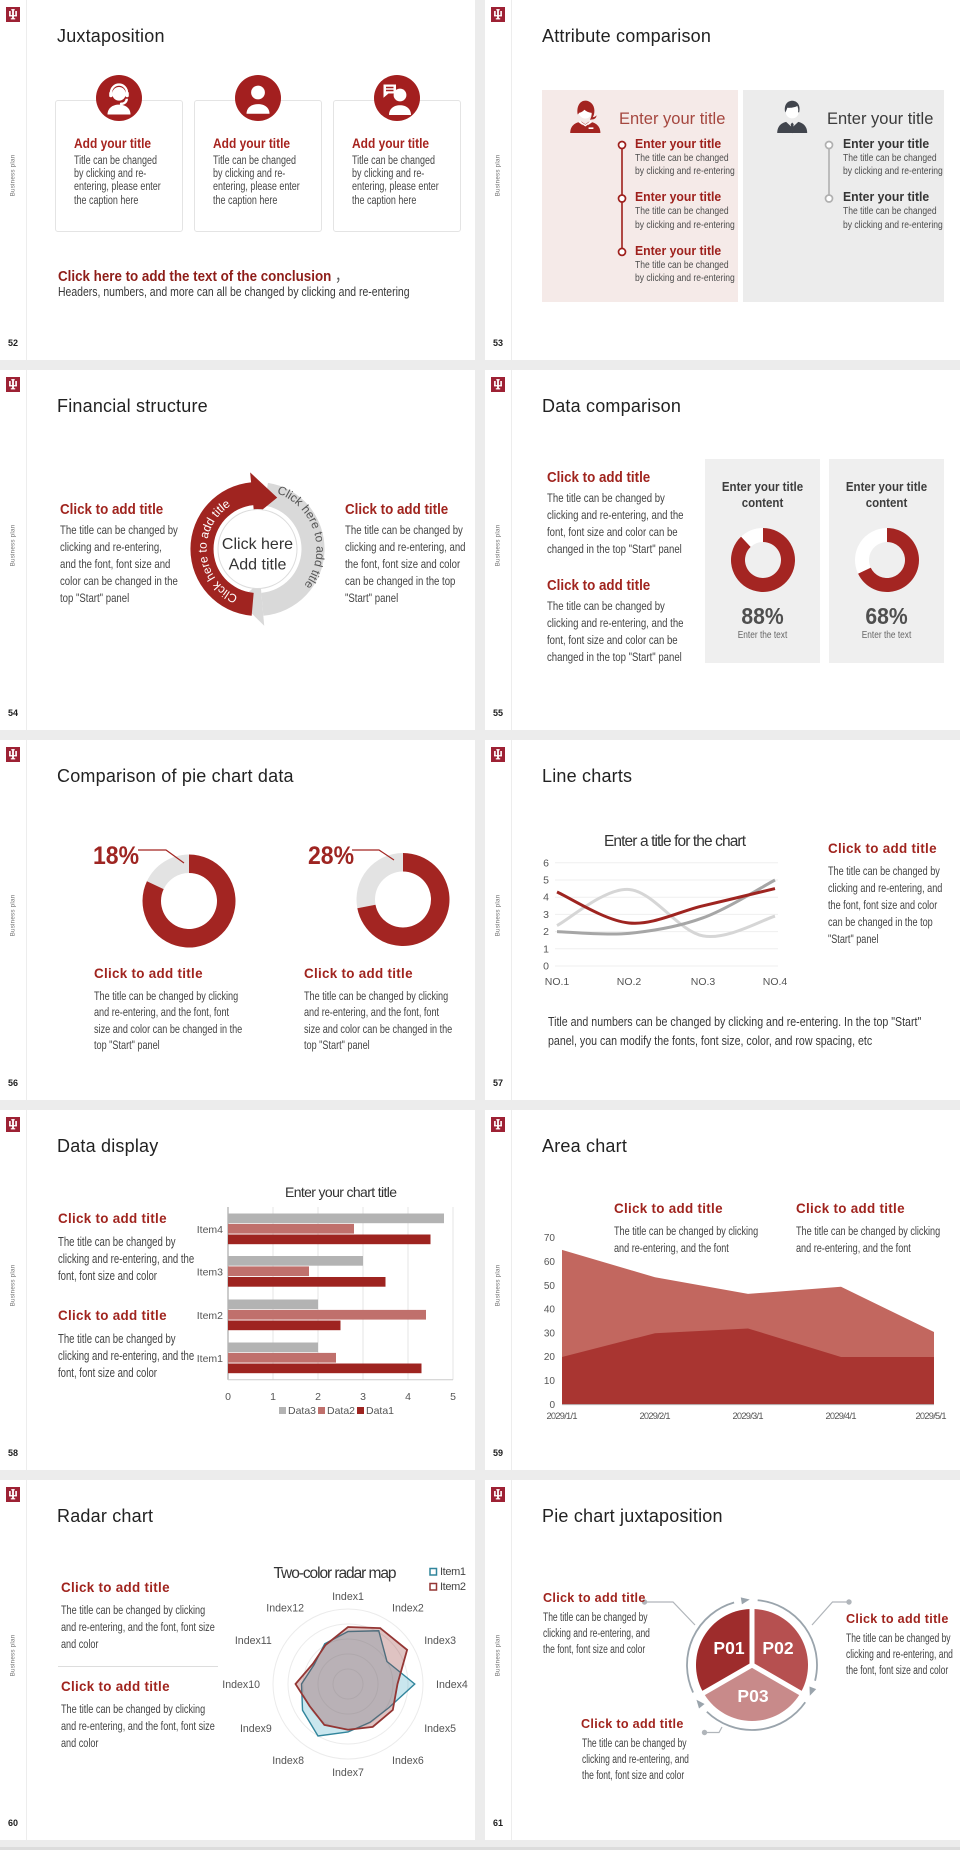 The width and height of the screenshot is (960, 1850). I want to click on svg-text: 2029/1/1, so click(562, 1416).